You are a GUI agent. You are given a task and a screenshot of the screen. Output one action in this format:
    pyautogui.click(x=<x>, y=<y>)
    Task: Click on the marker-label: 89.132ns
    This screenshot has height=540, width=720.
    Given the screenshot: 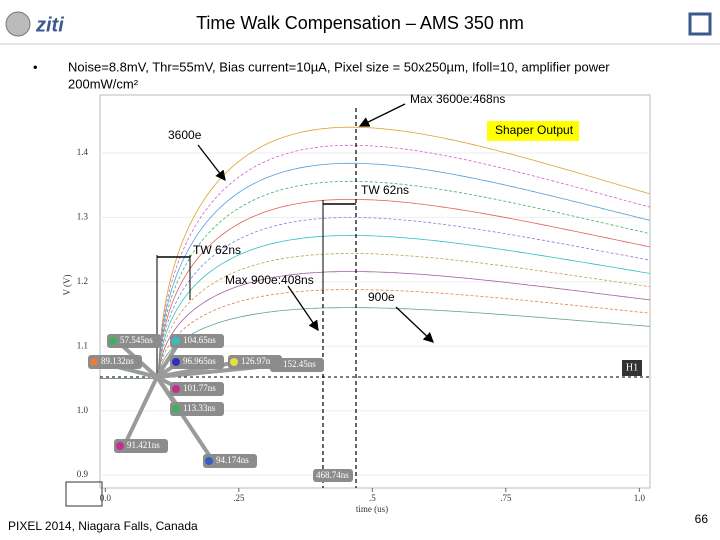 What is the action you would take?
    pyautogui.click(x=117, y=361)
    